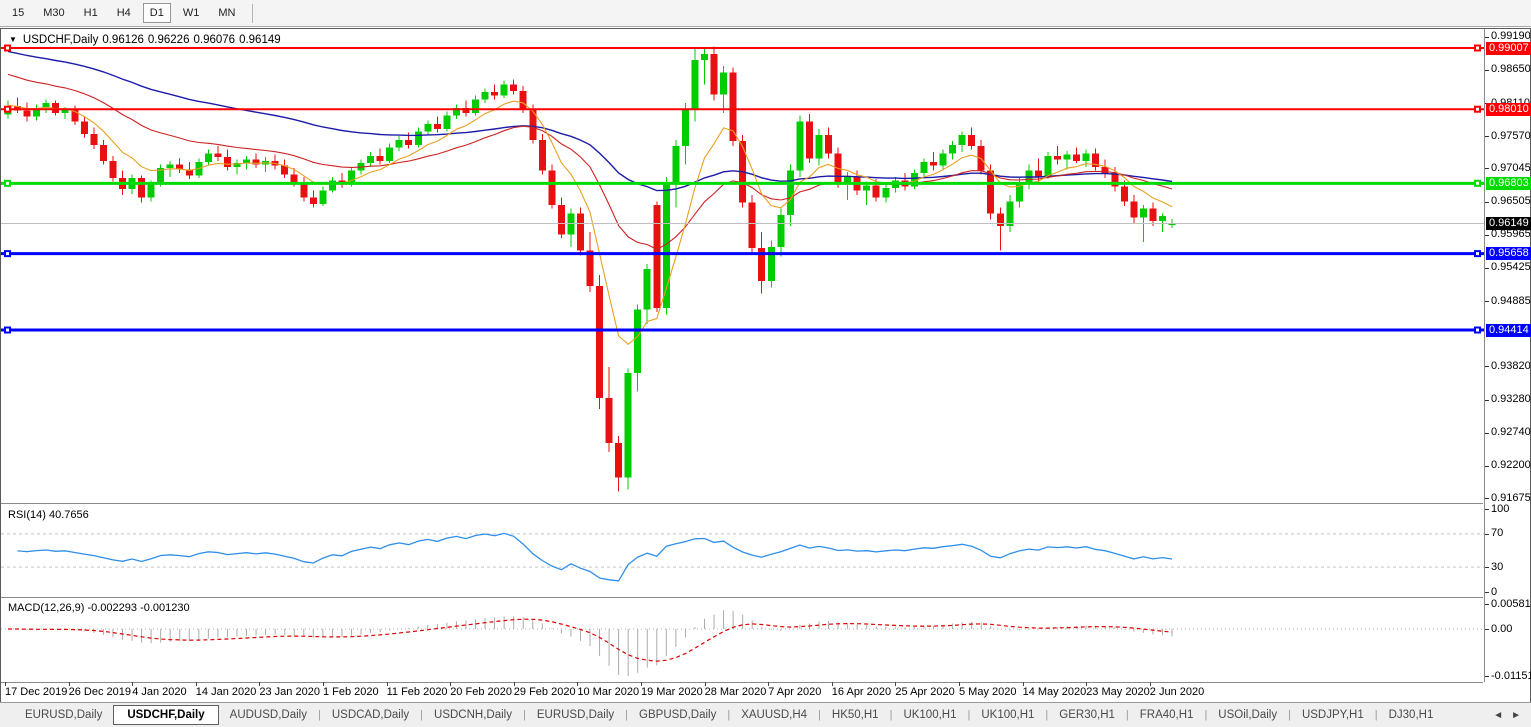  I want to click on rsi-axis-tick: 0, so click(1494, 591).